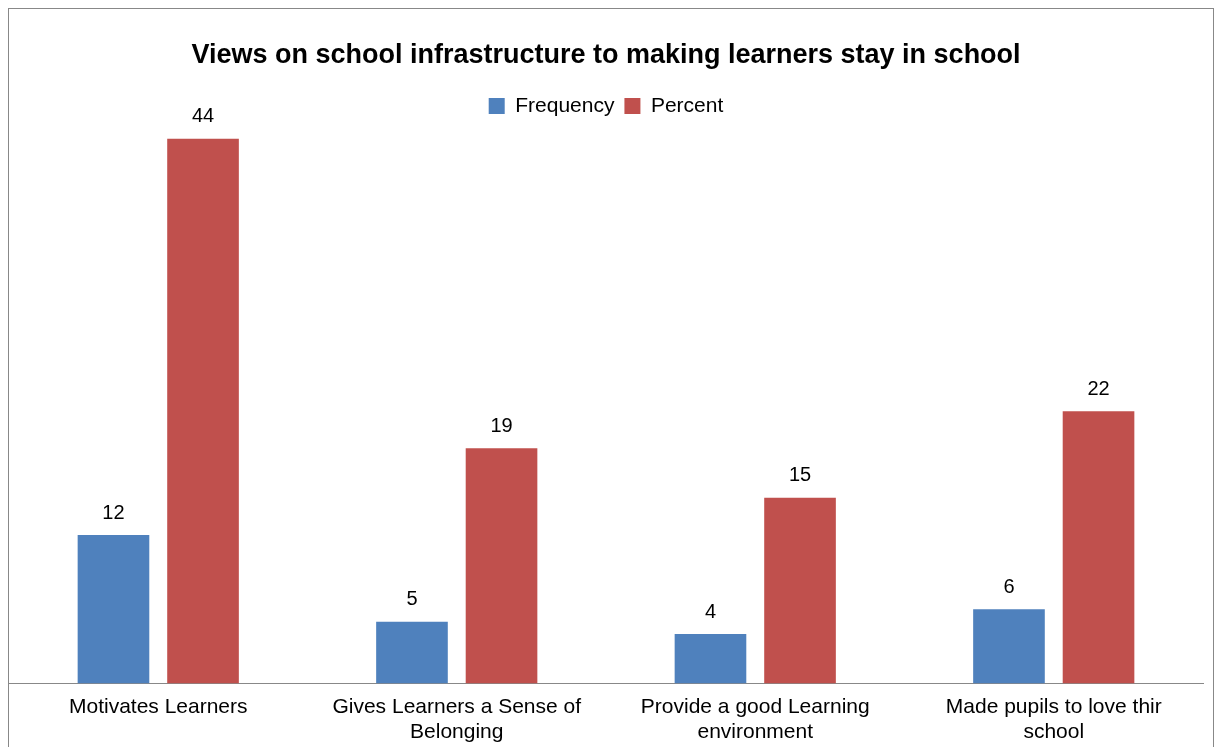  What do you see at coordinates (565, 104) in the screenshot?
I see `legend-label: Frequency` at bounding box center [565, 104].